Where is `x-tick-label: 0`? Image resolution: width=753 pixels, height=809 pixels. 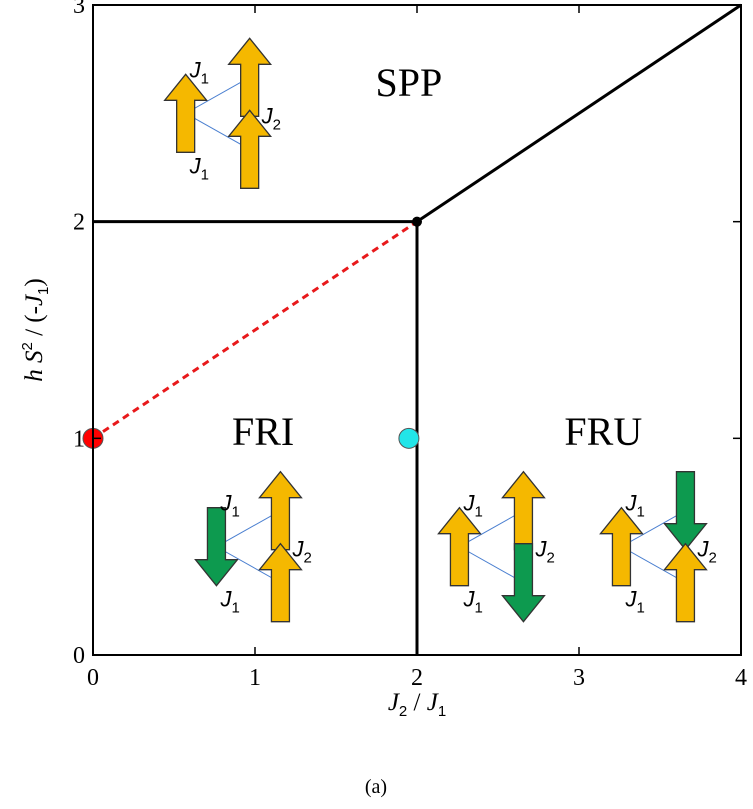 x-tick-label: 0 is located at coordinates (93, 678).